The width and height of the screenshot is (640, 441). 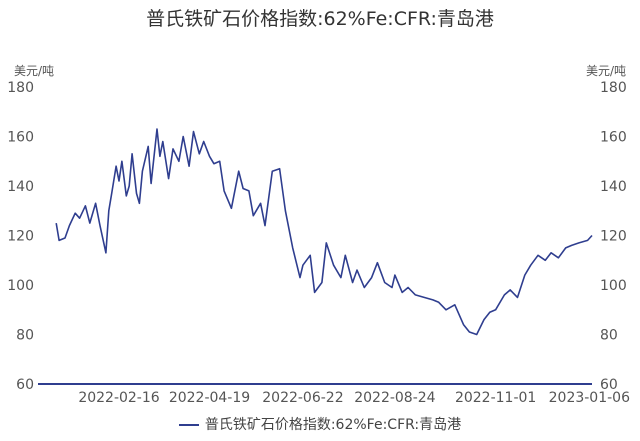 I want to click on x-tick-label: 2022-11-01, so click(x=495, y=398).